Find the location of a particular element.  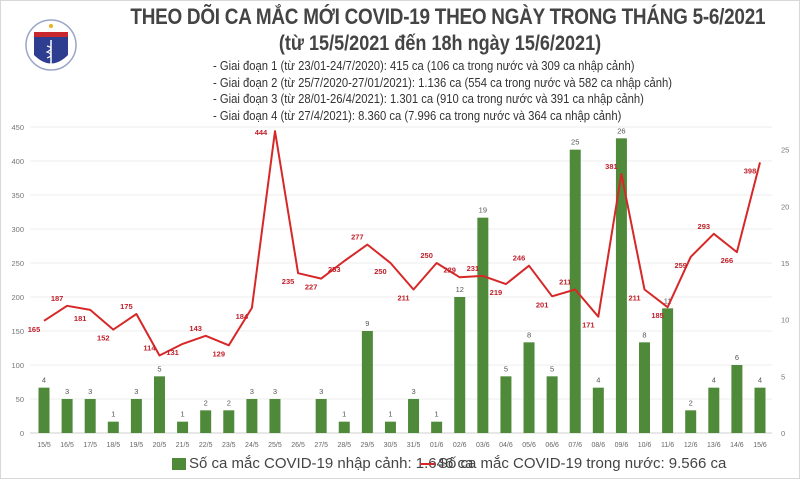

x-axis-tick-label: 02/6 is located at coordinates (460, 445).